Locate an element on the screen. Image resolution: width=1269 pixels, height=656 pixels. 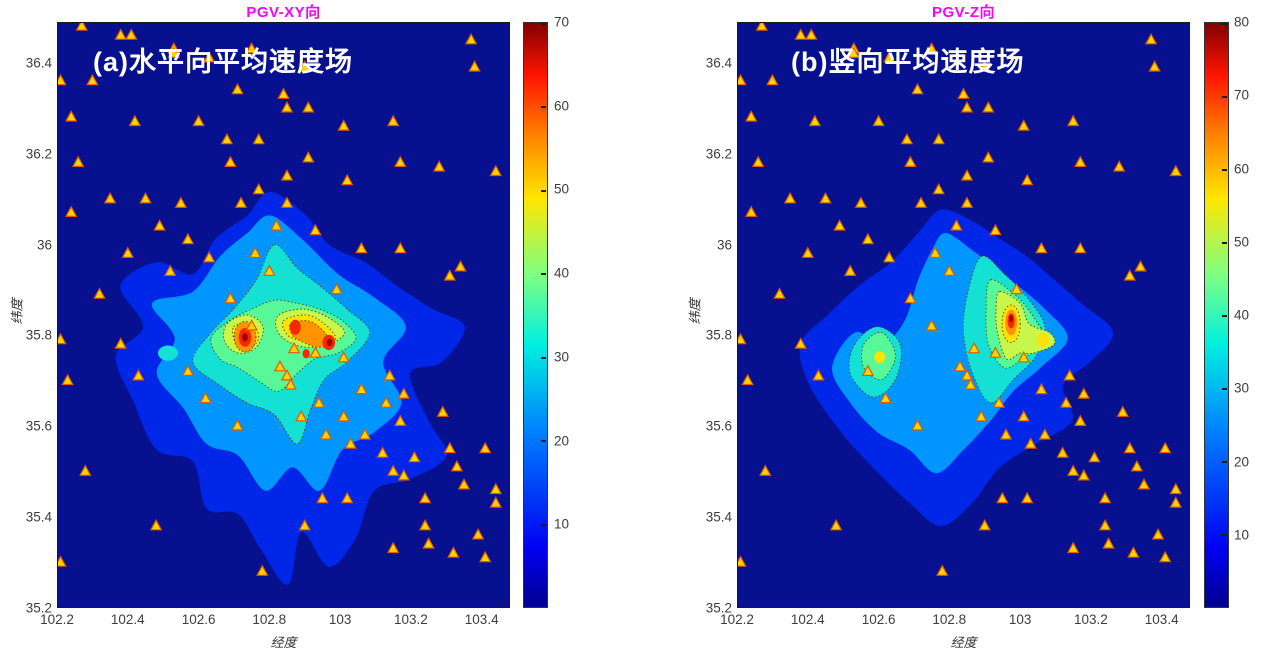
x-tick-label: 102.2 is located at coordinates (57, 619).